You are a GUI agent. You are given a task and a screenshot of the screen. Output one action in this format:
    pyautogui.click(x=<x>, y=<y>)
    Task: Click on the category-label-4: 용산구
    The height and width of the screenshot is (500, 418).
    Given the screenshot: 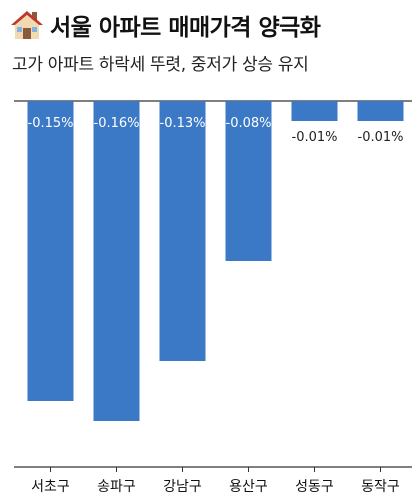 What is the action you would take?
    pyautogui.click(x=248, y=487)
    